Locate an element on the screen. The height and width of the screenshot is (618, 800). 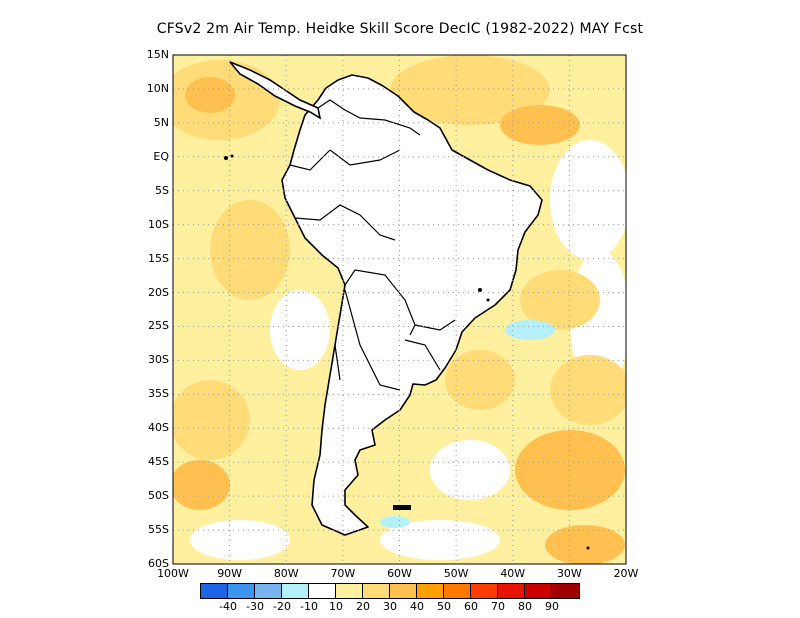
colorbar is located at coordinates (390, 591).